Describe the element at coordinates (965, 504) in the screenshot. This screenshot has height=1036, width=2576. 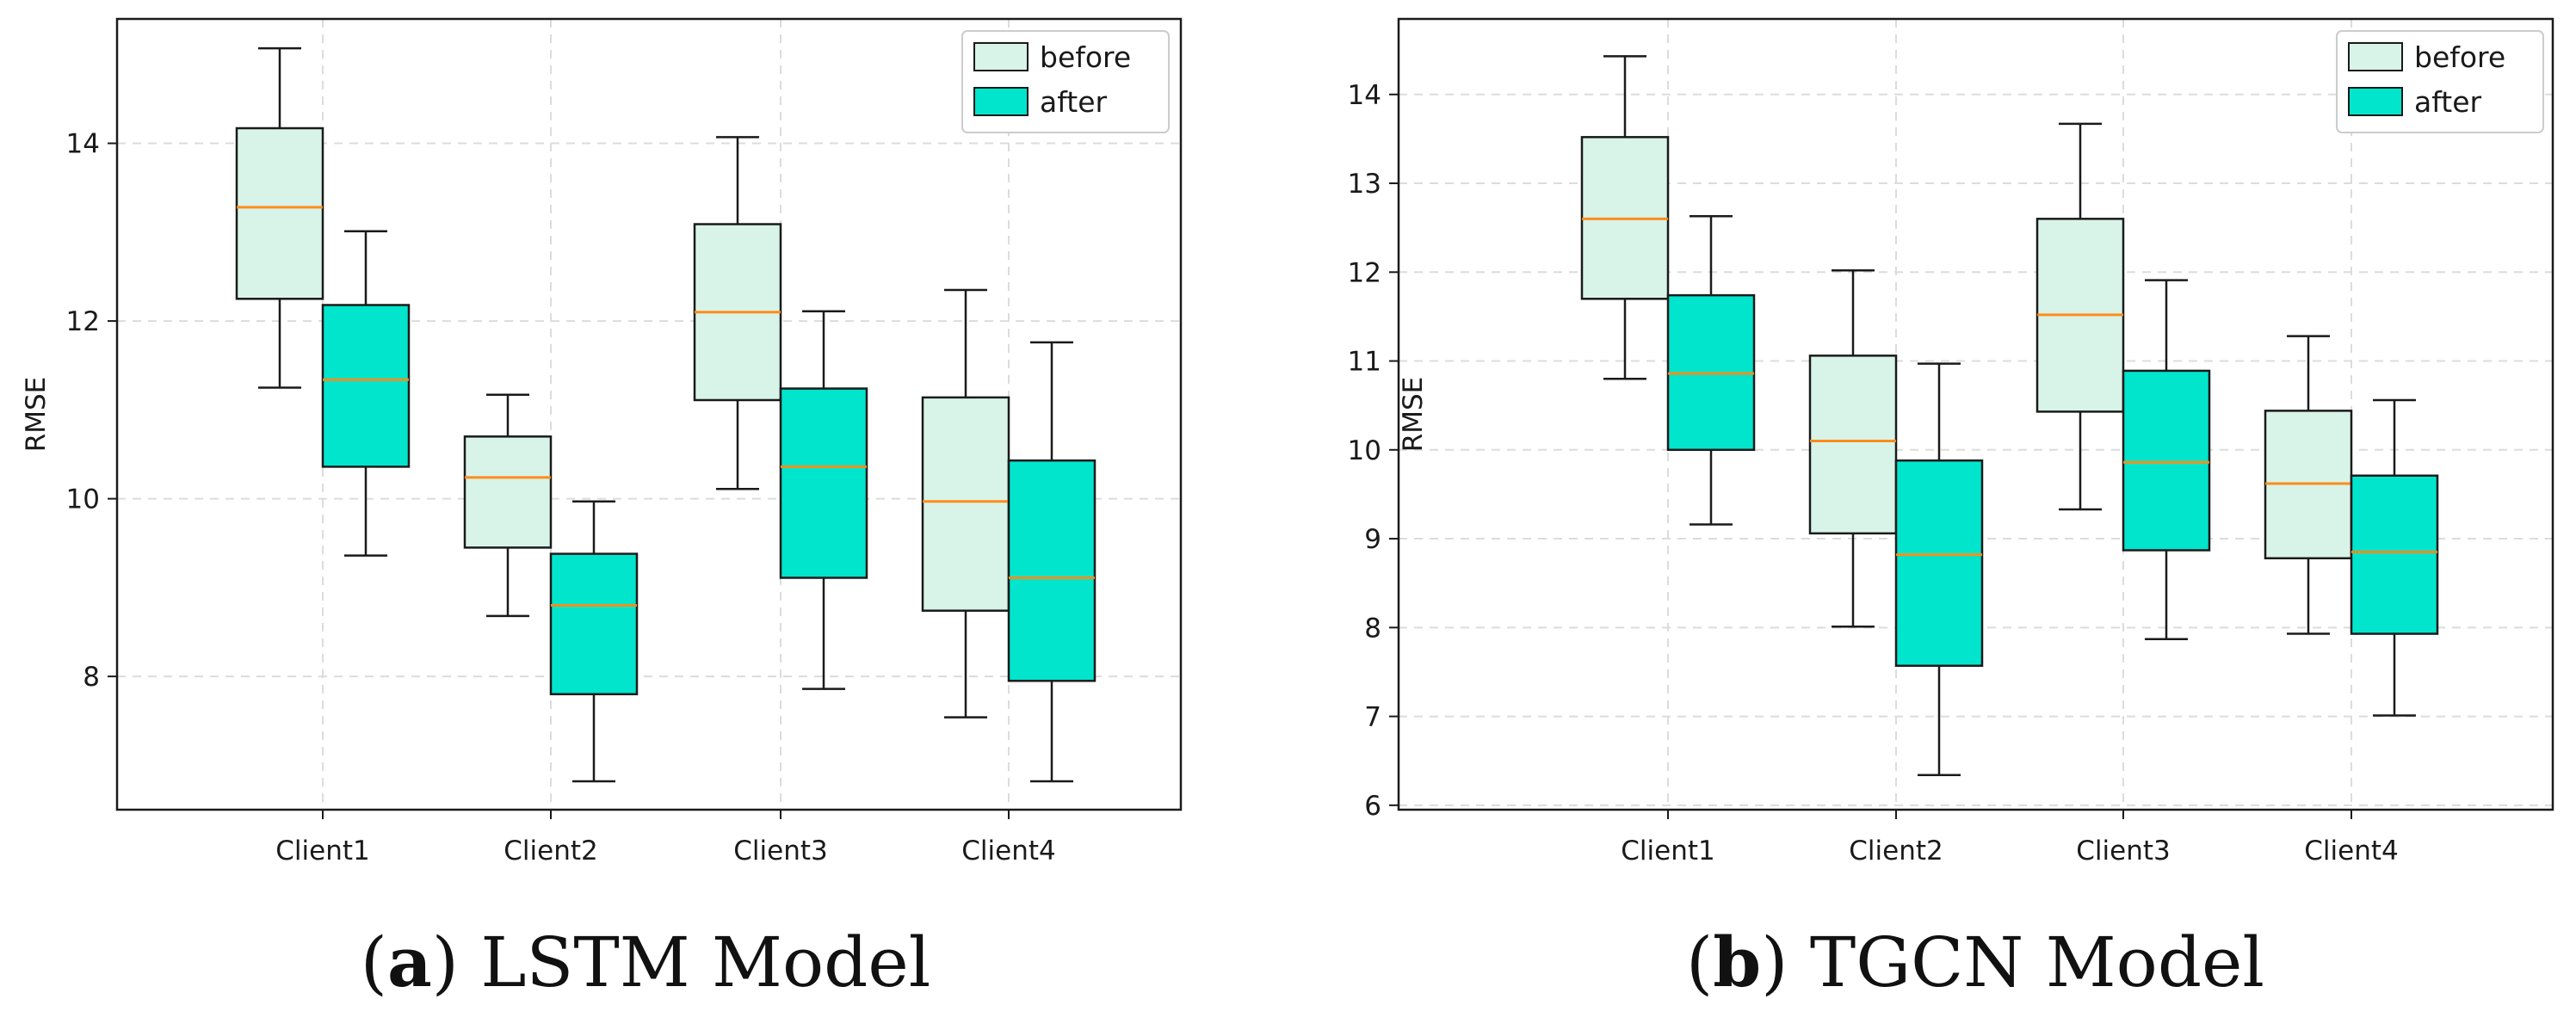
I see `before-client4-box` at that location.